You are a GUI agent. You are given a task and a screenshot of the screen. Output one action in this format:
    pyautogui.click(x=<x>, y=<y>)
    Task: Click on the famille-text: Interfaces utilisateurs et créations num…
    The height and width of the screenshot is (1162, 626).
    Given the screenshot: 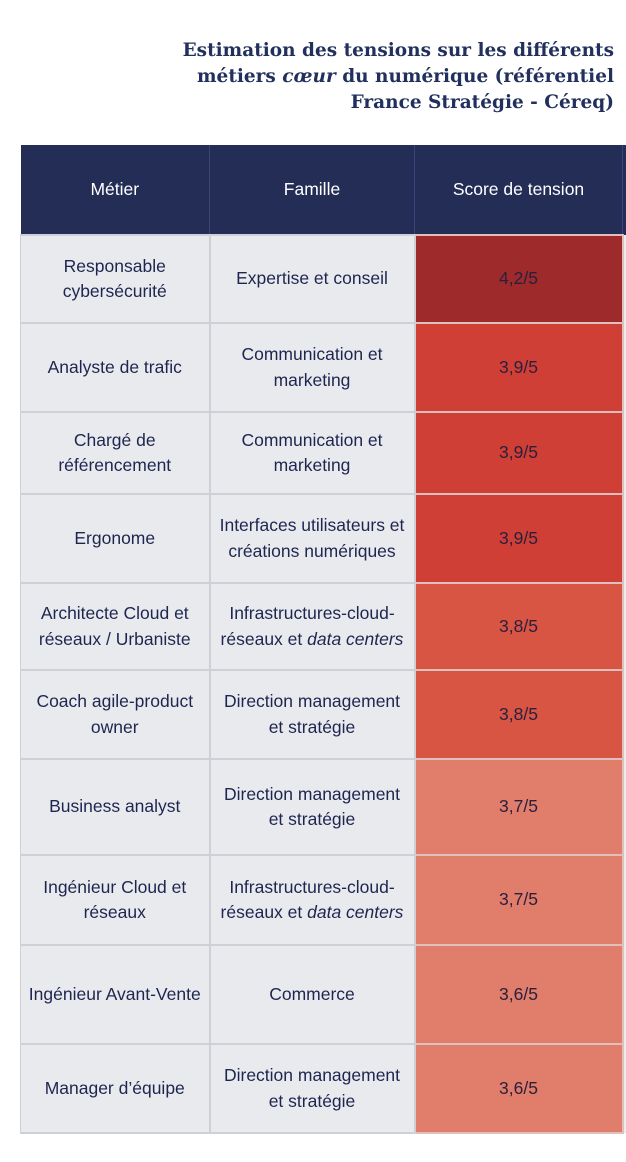 What is the action you would take?
    pyautogui.click(x=312, y=538)
    